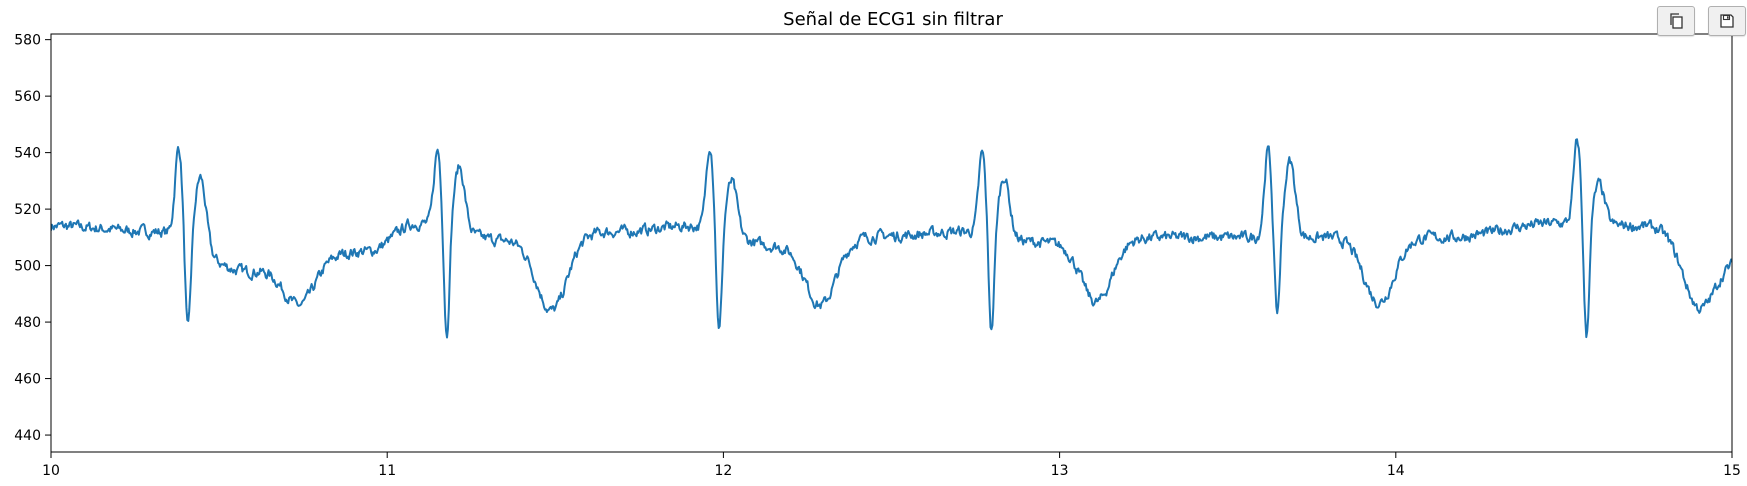  What do you see at coordinates (27, 154) in the screenshot?
I see `y-tick-label: 540` at bounding box center [27, 154].